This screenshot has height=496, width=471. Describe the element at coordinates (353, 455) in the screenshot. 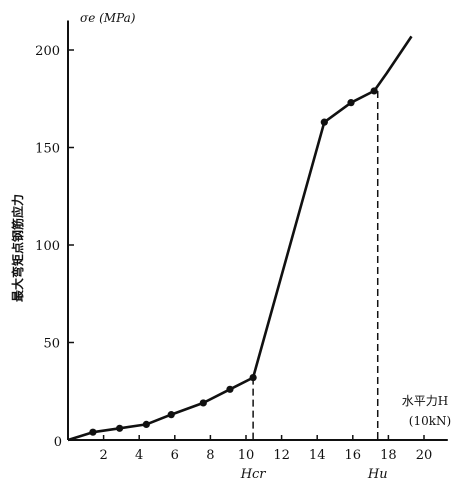

I see `x-tick-label: 16` at that location.